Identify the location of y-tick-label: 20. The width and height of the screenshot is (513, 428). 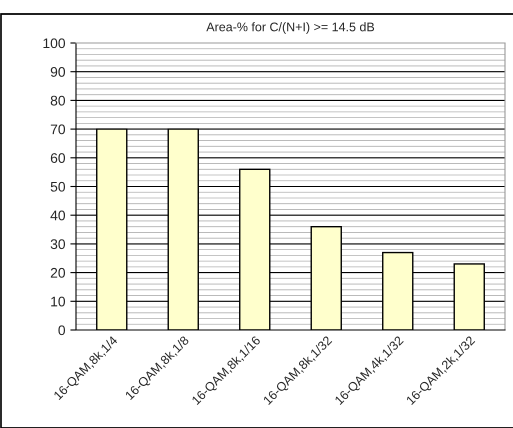
(58, 273).